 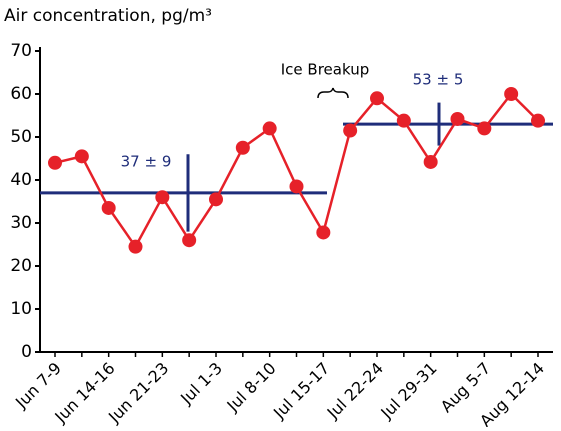 What do you see at coordinates (333, 93) in the screenshot?
I see `brace` at bounding box center [333, 93].